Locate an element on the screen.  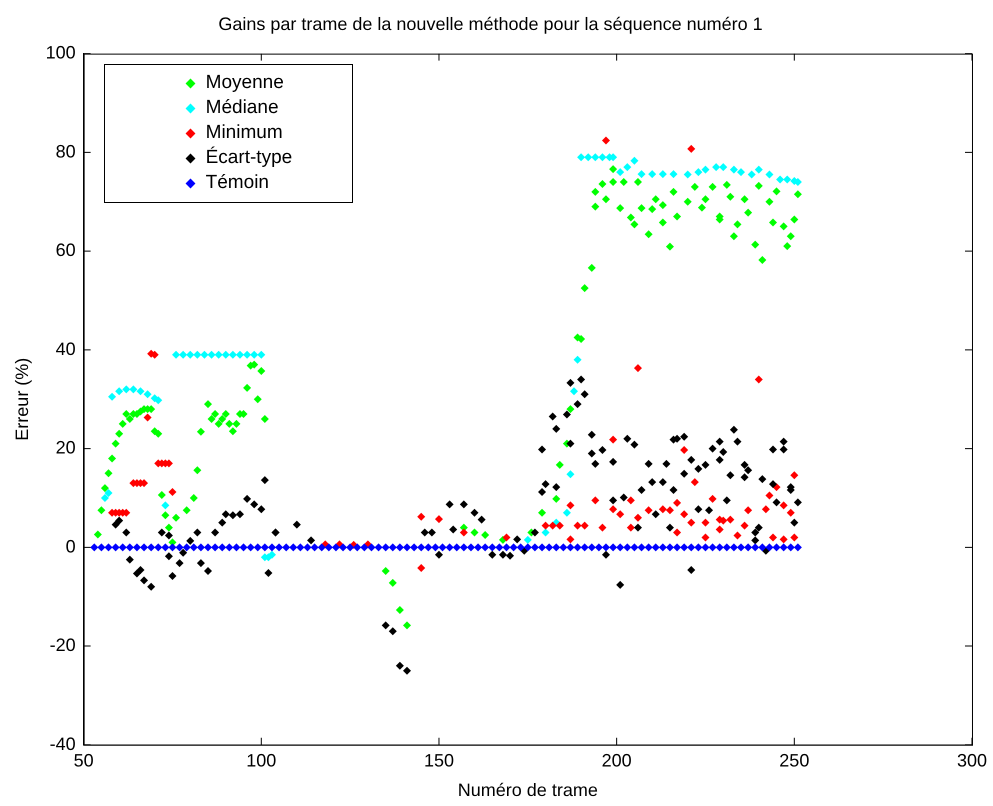
y-tick-label: 100 is located at coordinates (61, 52).